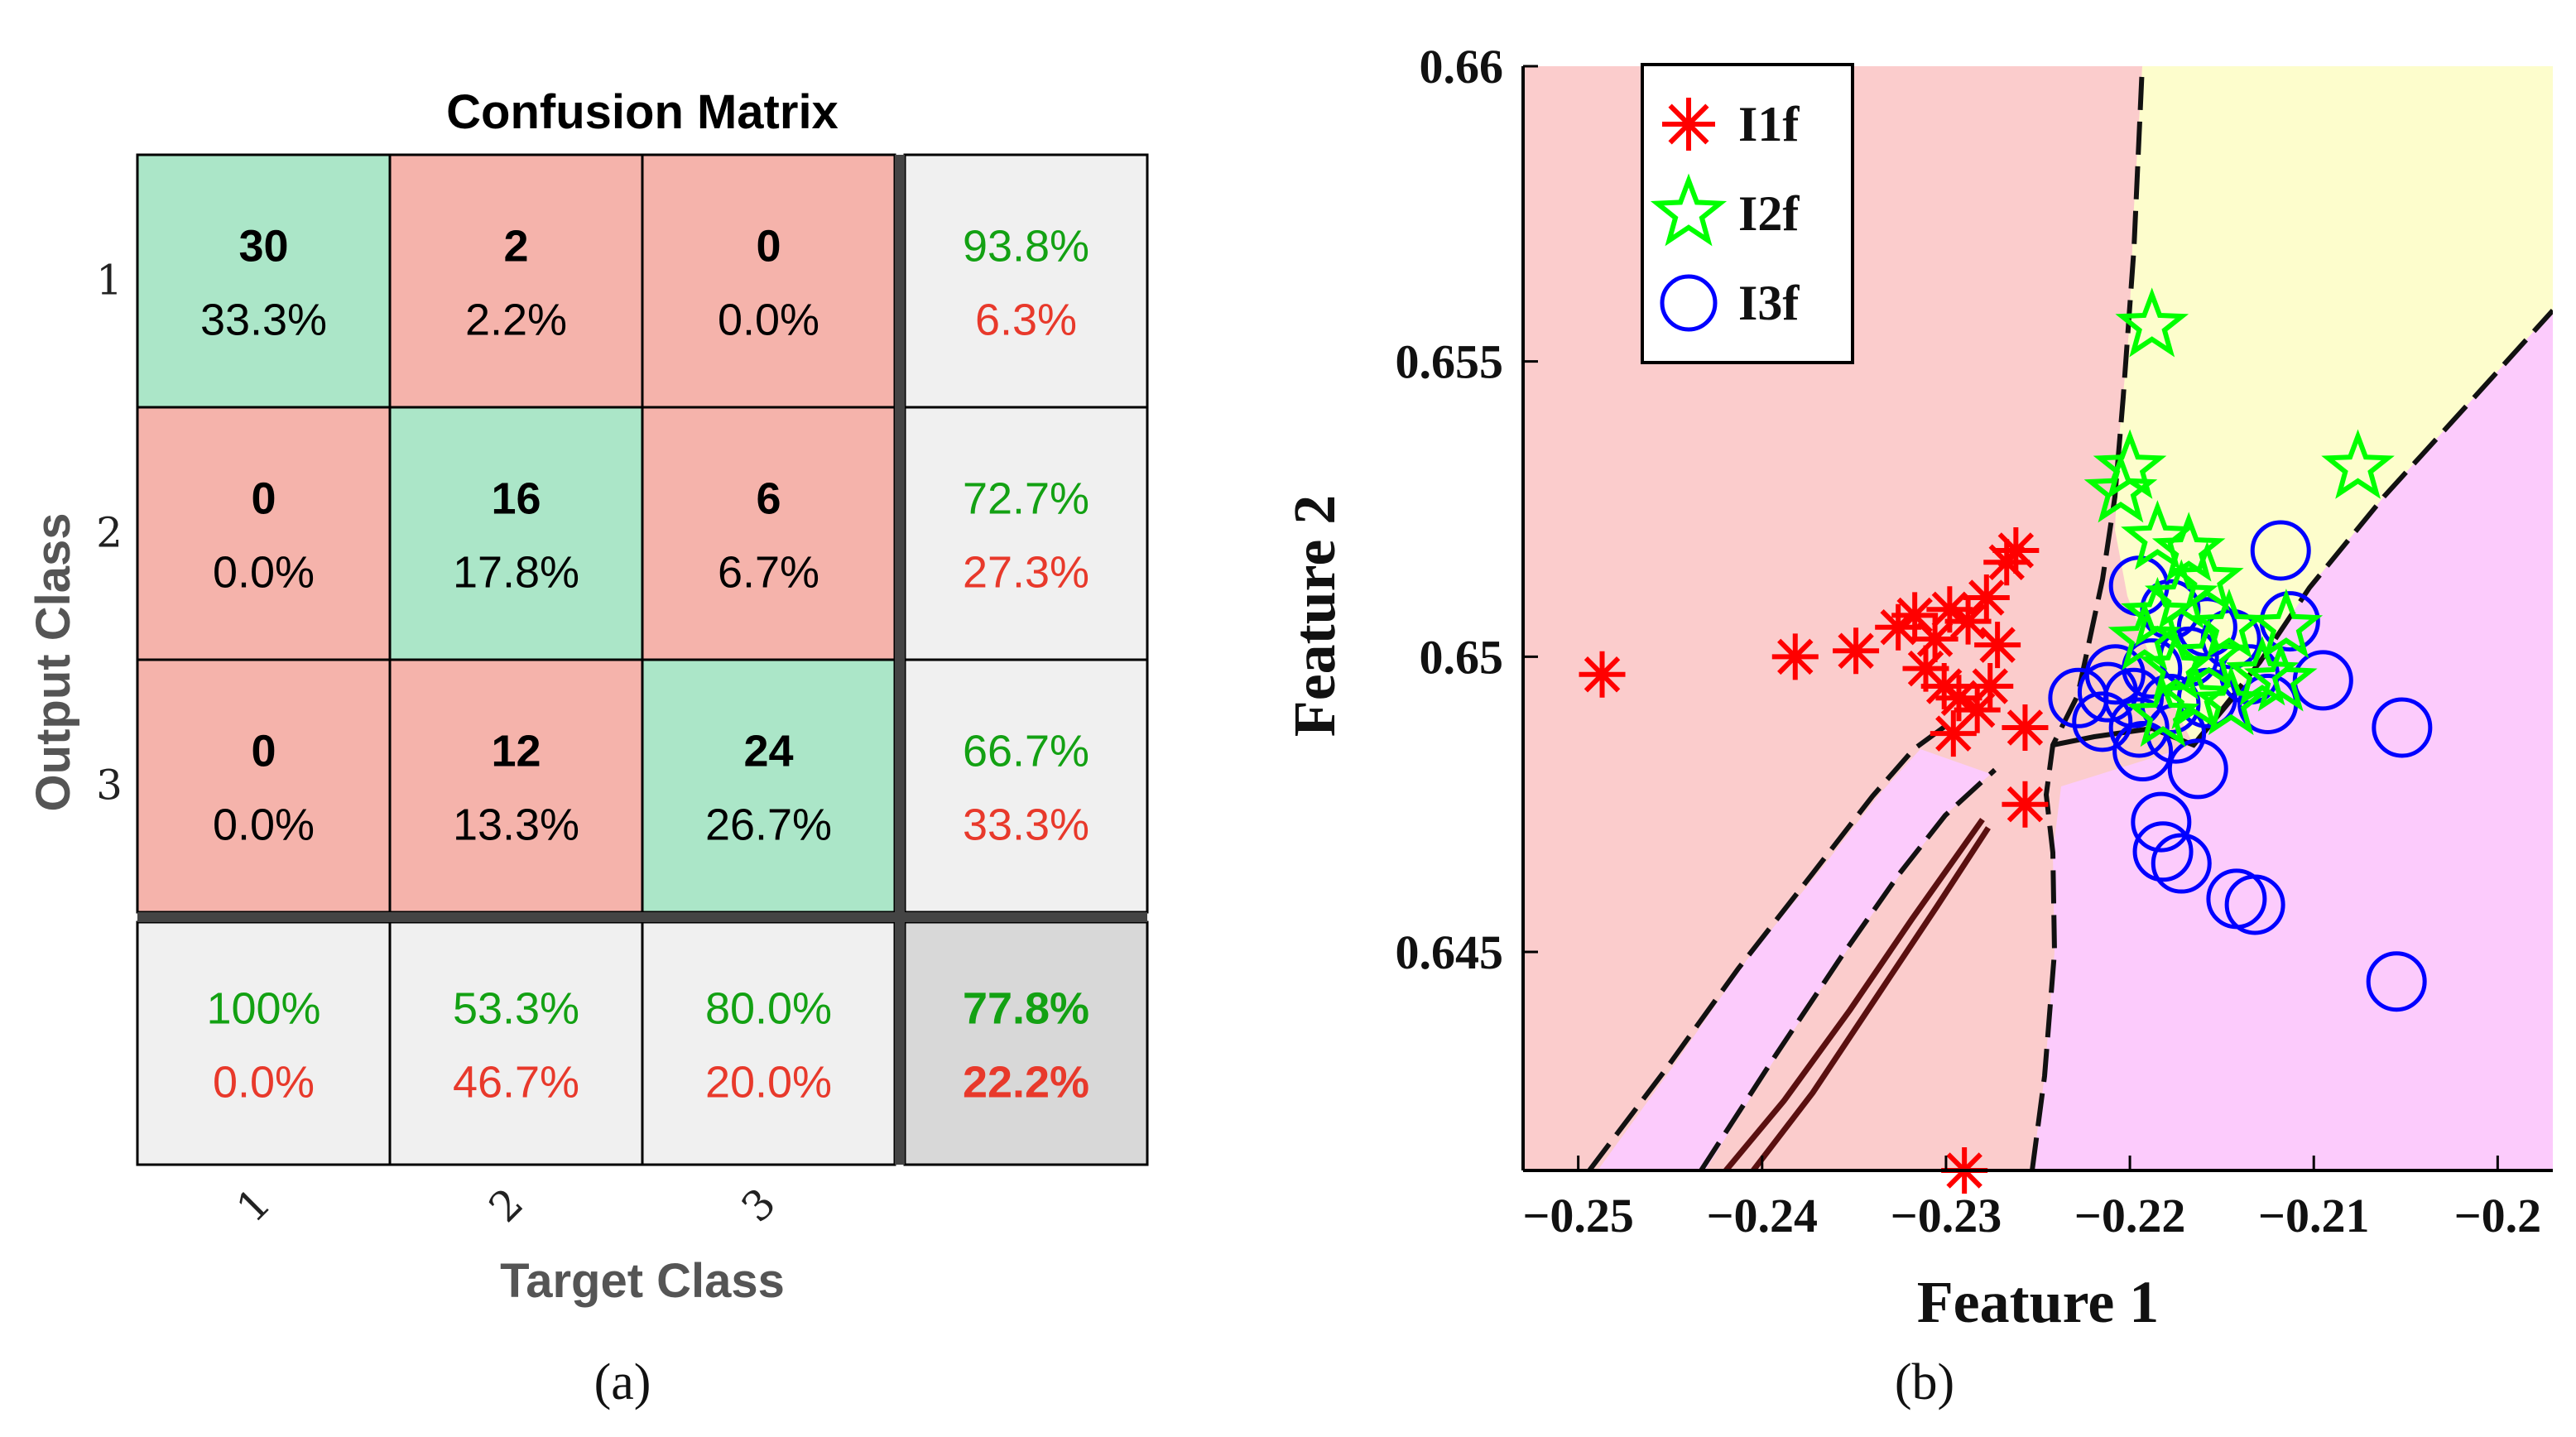 This screenshot has height=1437, width=2576. Describe the element at coordinates (1462, 657) in the screenshot. I see `y-tick-label: 0.65` at that location.